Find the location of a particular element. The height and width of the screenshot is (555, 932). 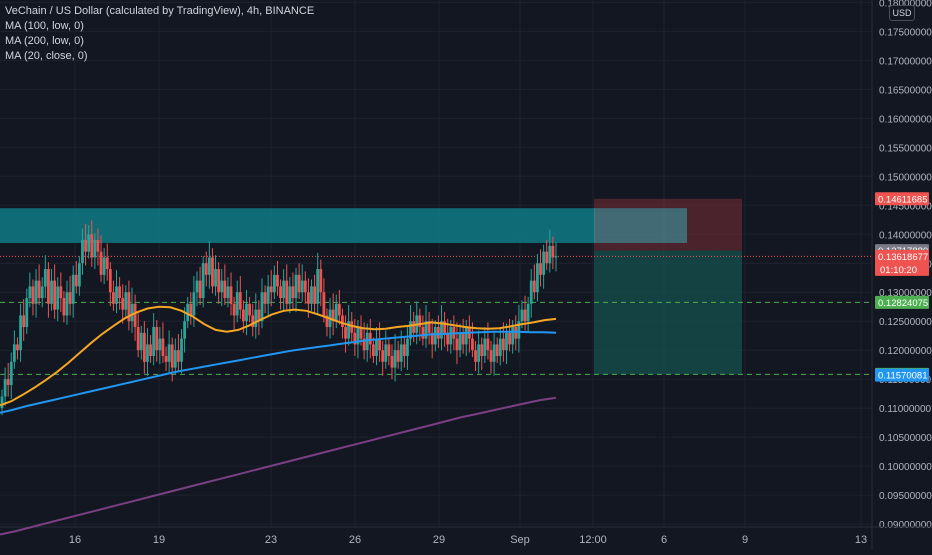

y-tick-label: 0.15000000 is located at coordinates (905, 177).